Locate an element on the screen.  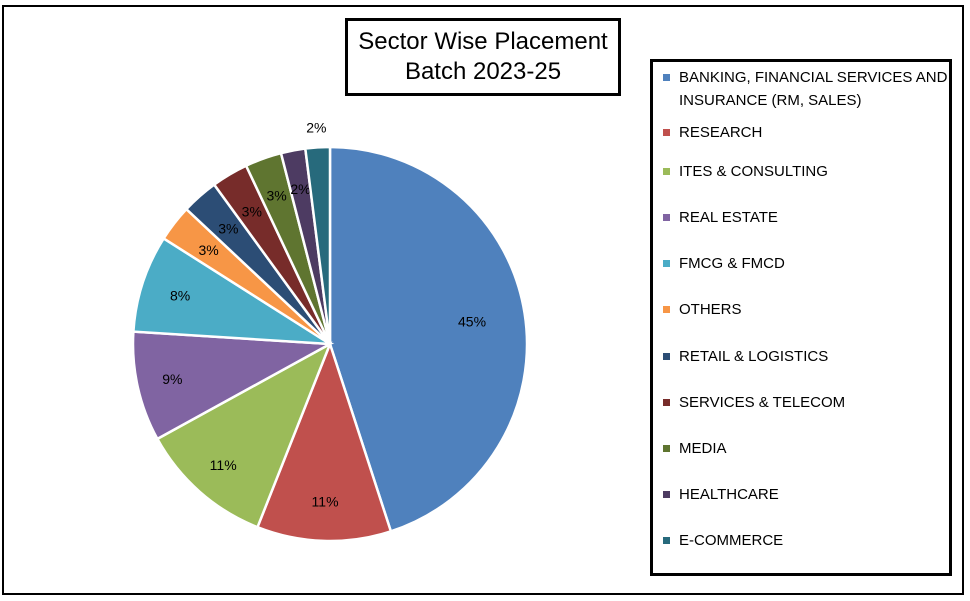
legend-entry: FMCG & FMCD is located at coordinates (805, 263).